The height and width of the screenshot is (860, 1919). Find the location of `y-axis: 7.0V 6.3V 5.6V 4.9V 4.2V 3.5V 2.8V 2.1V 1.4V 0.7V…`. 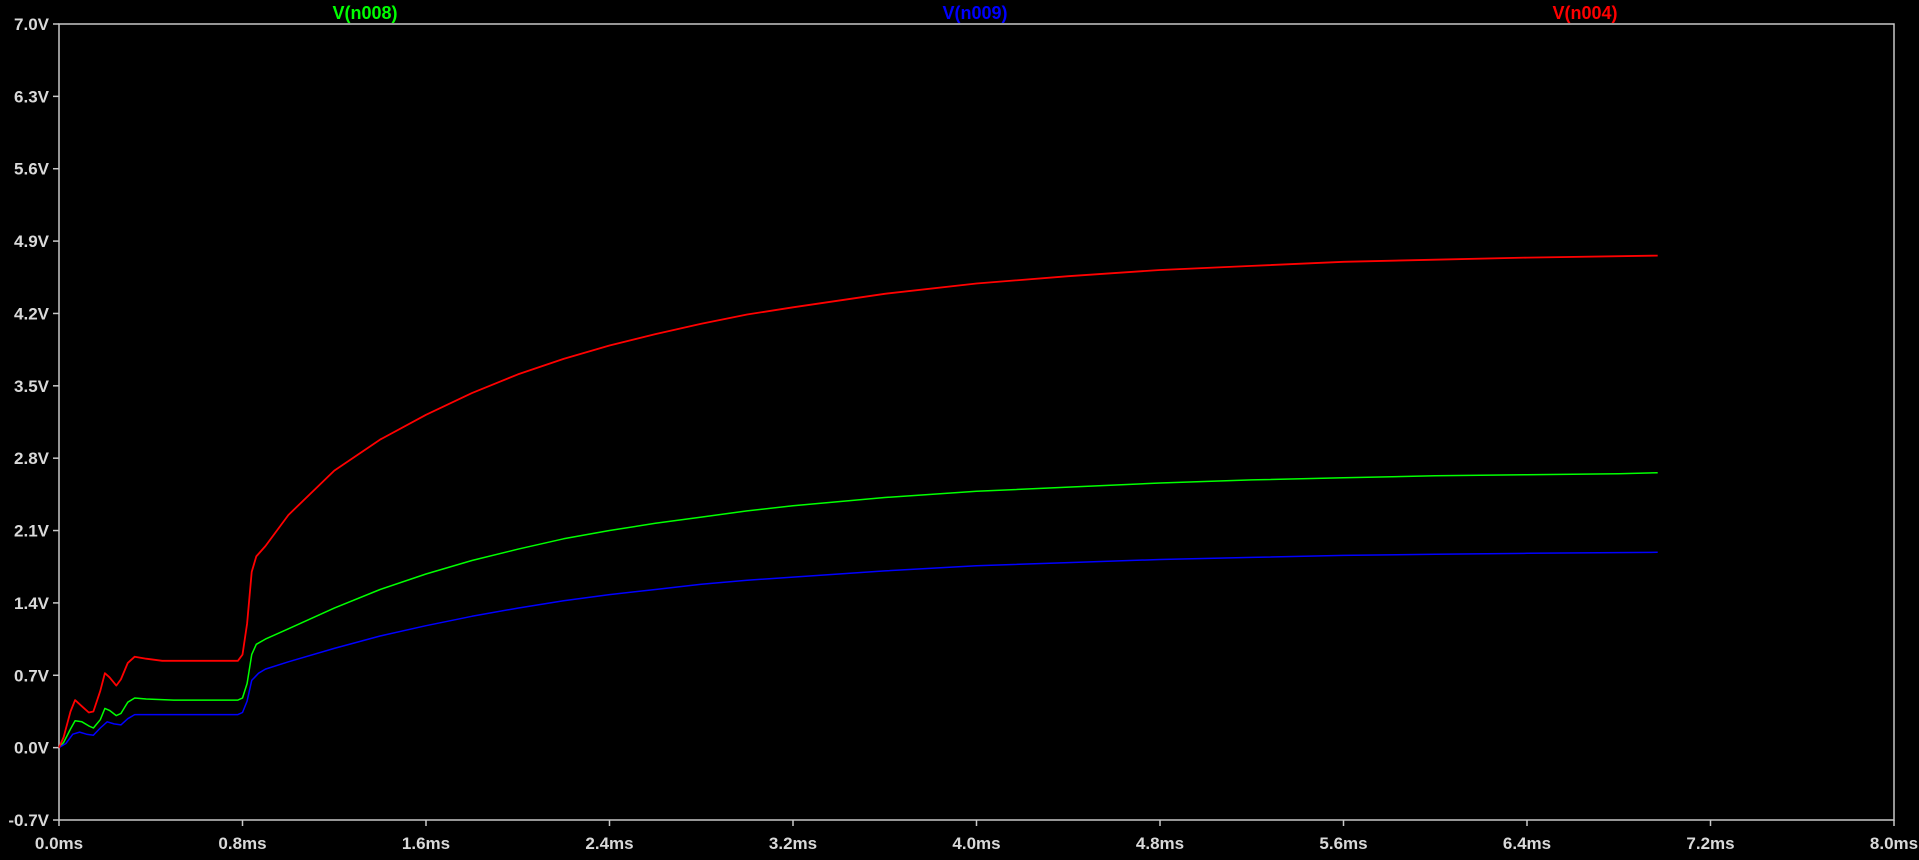

y-axis: 7.0V 6.3V 5.6V 4.9V 4.2V 3.5V 2.8V 2.1V 1.4V 0.7V… is located at coordinates (33, 422).